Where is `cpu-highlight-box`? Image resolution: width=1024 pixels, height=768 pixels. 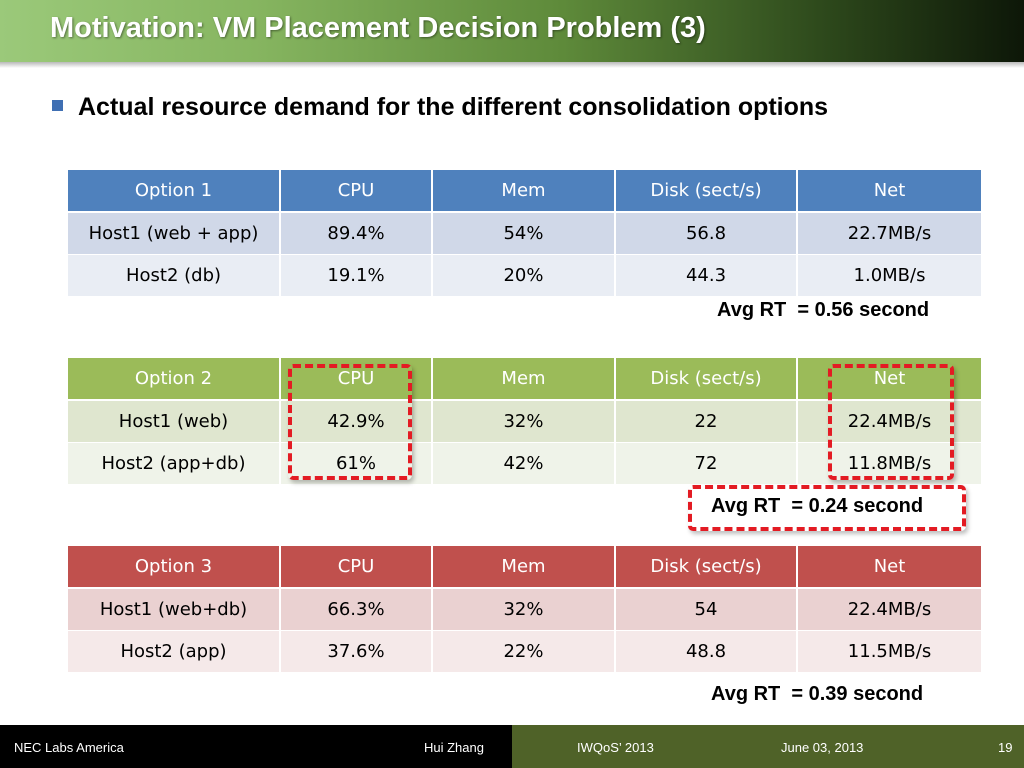
cpu-highlight-box is located at coordinates (350, 422).